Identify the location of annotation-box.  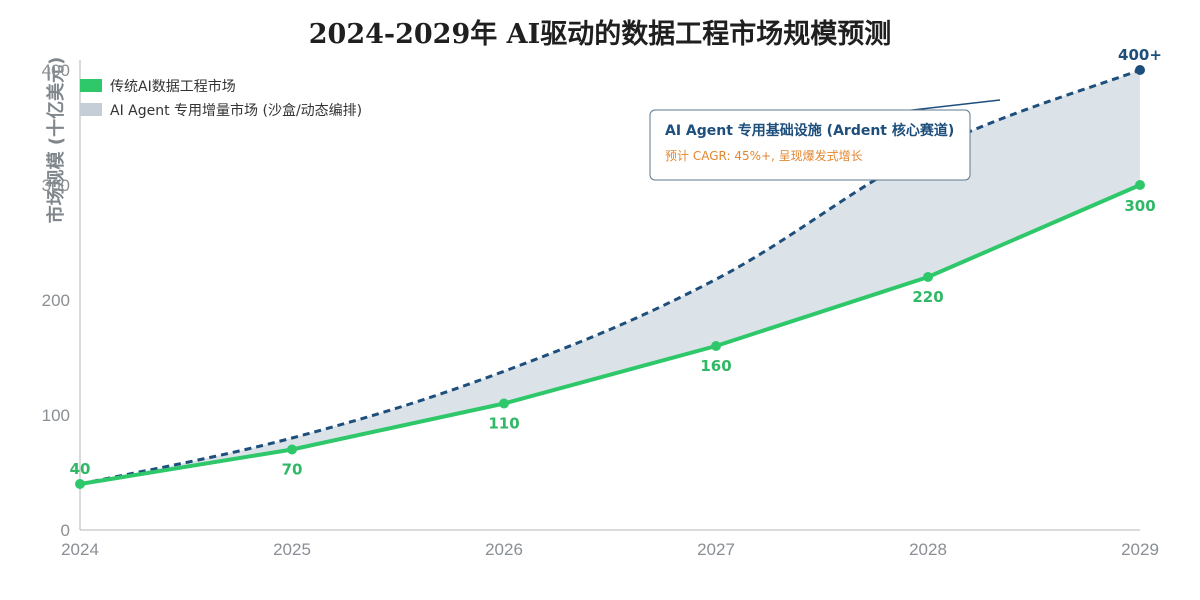
(810, 145).